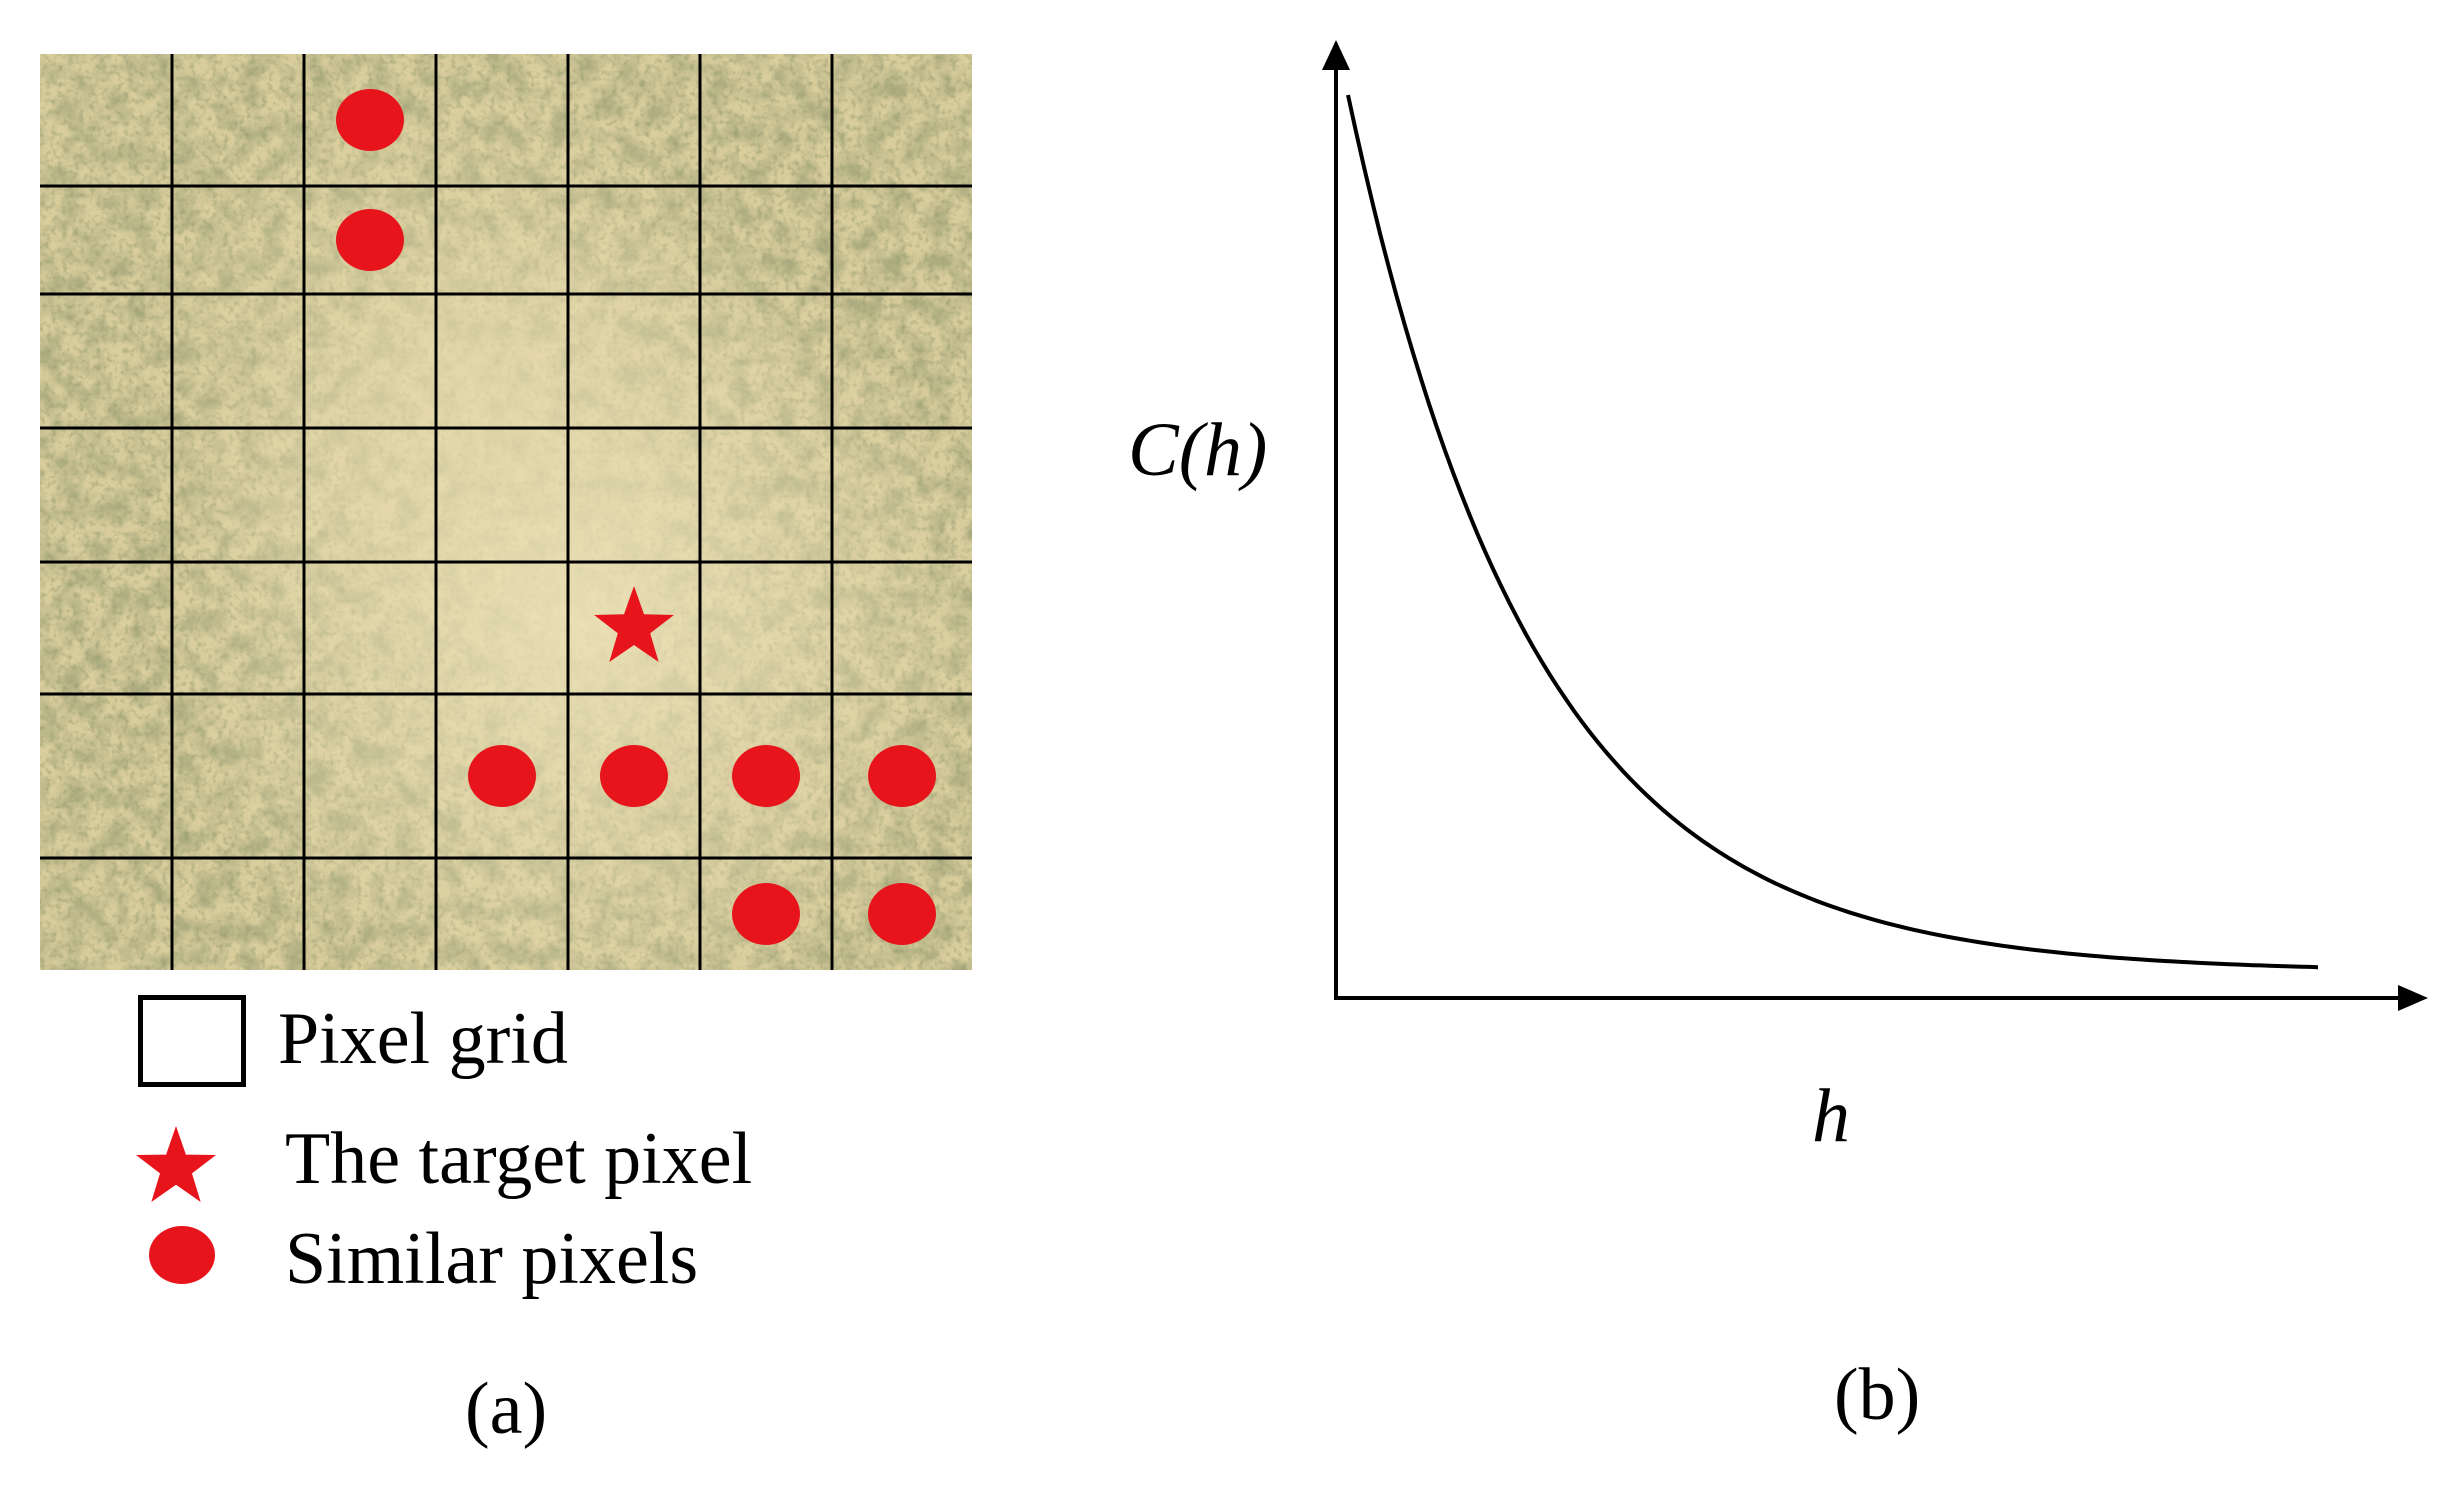 The width and height of the screenshot is (2459, 1485). I want to click on circle-icon, so click(182, 1255).